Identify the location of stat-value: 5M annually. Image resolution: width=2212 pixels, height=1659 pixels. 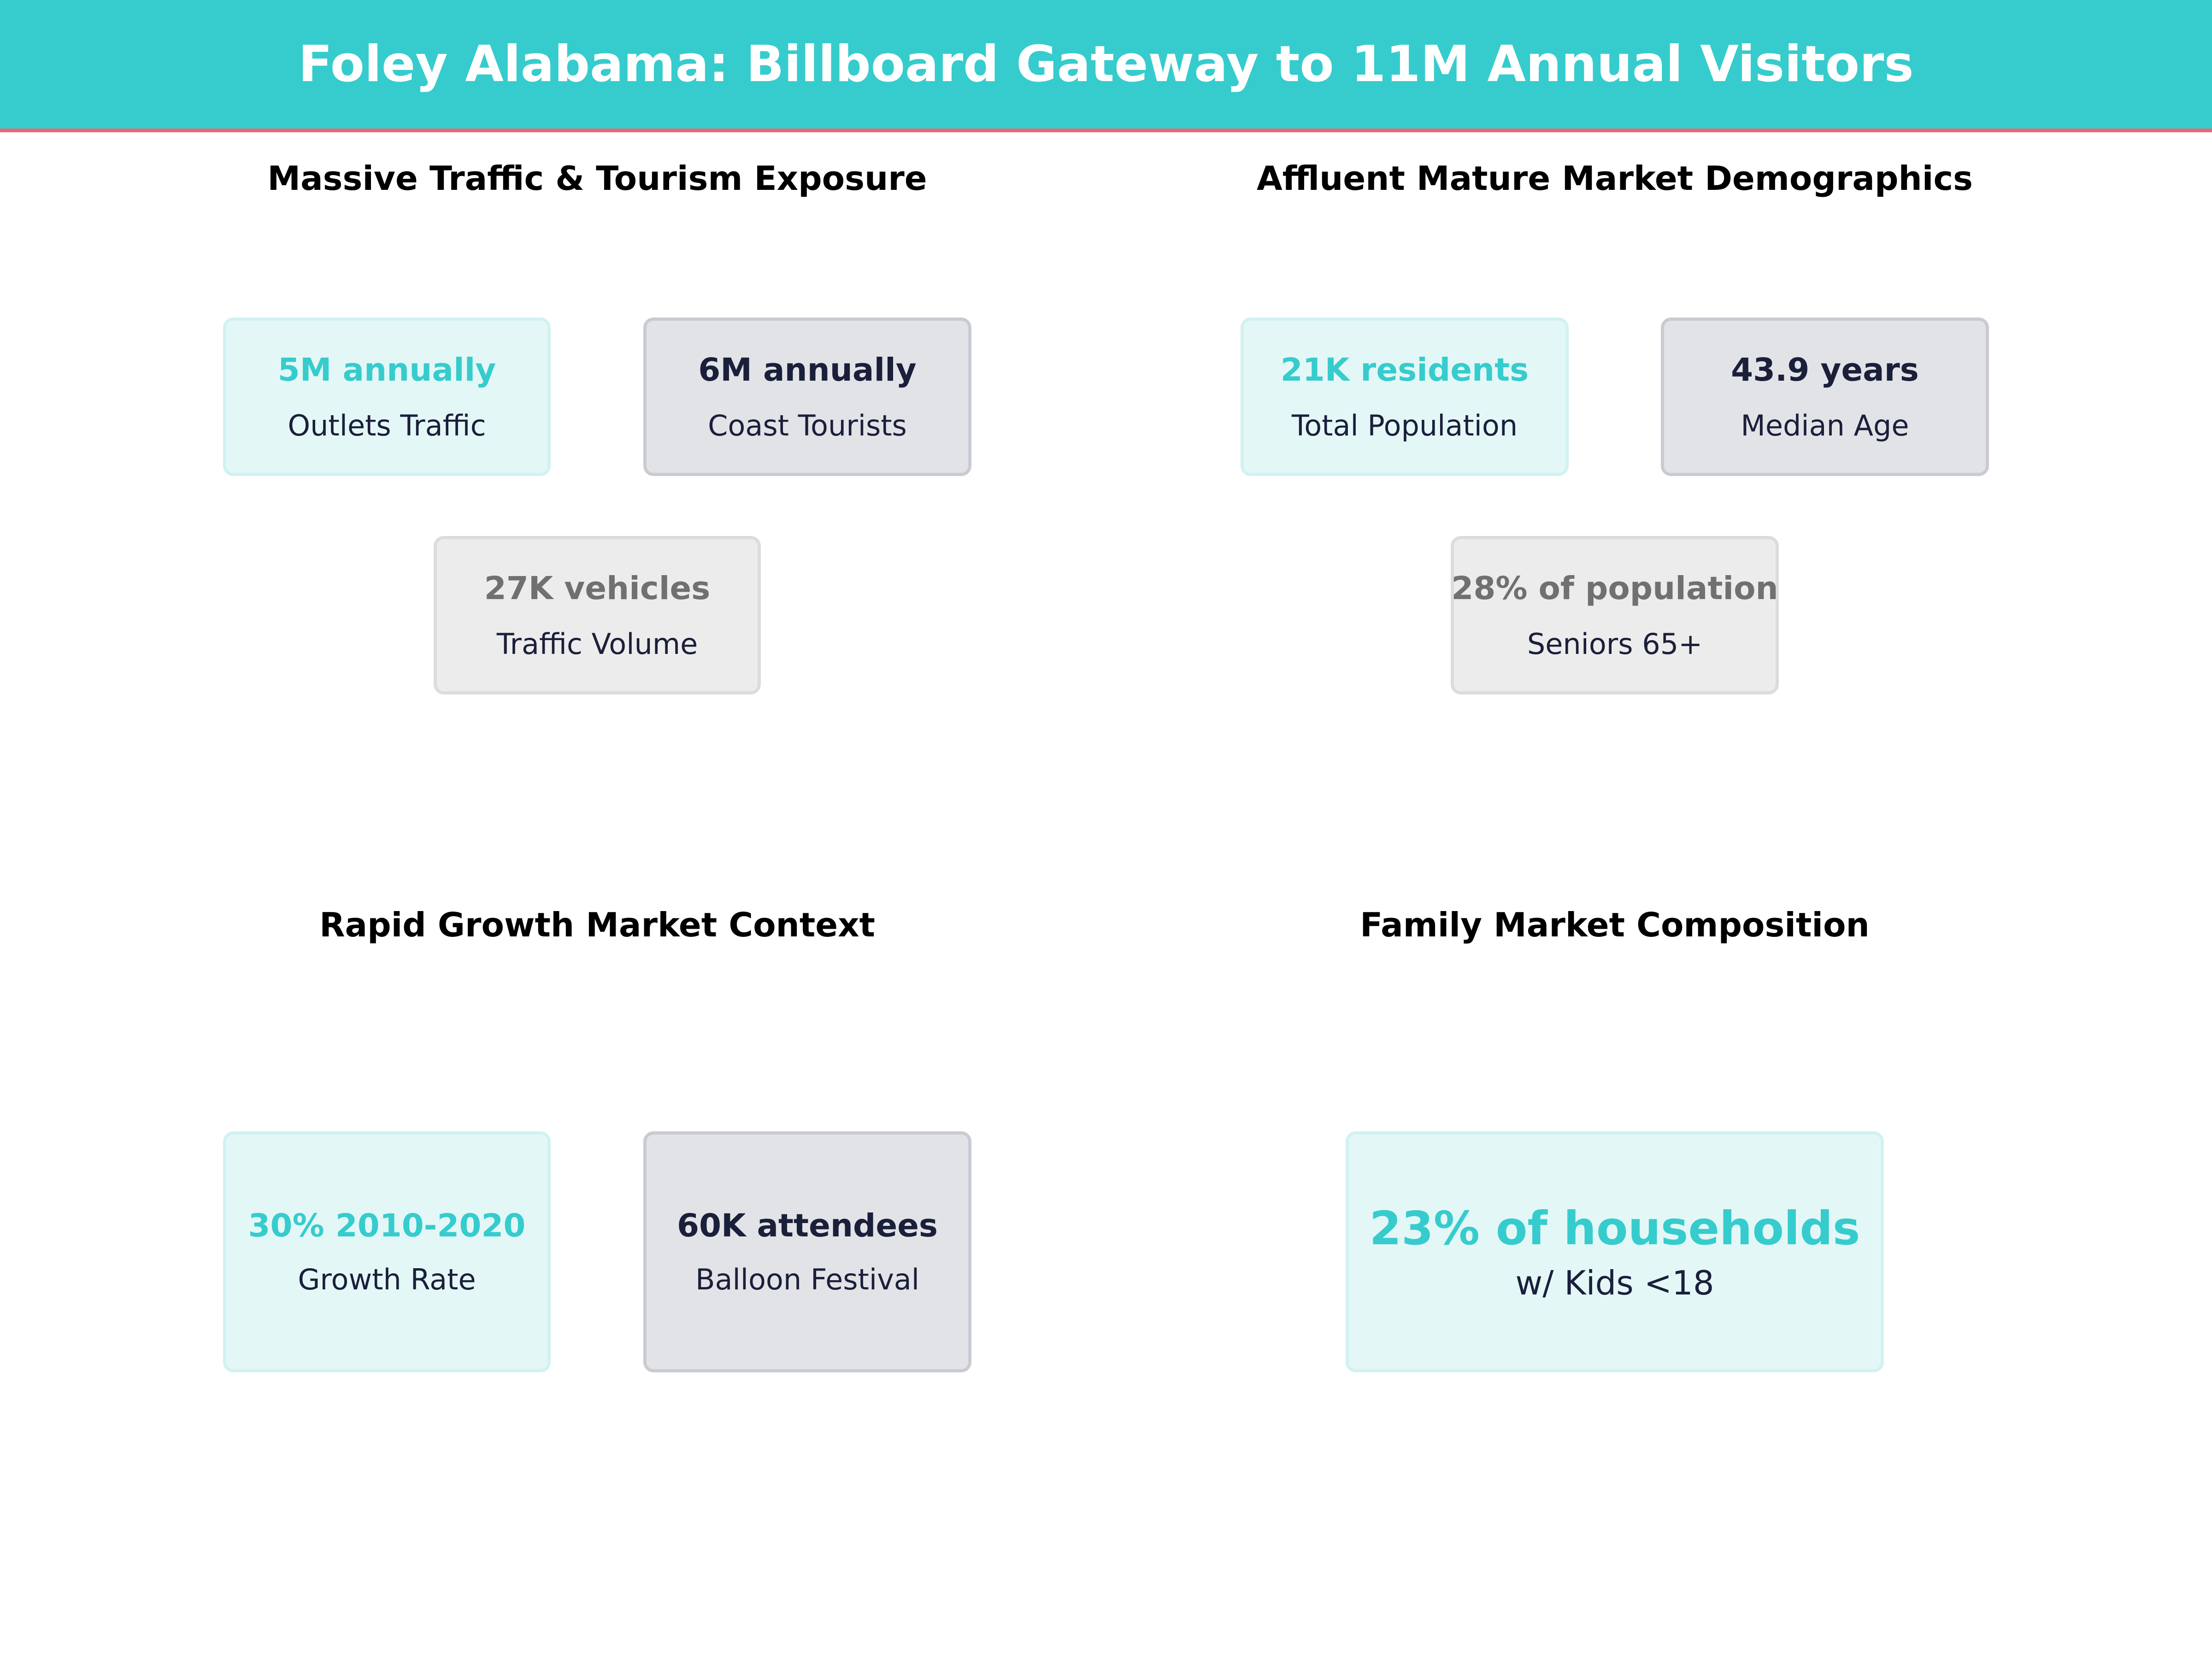
(386, 369).